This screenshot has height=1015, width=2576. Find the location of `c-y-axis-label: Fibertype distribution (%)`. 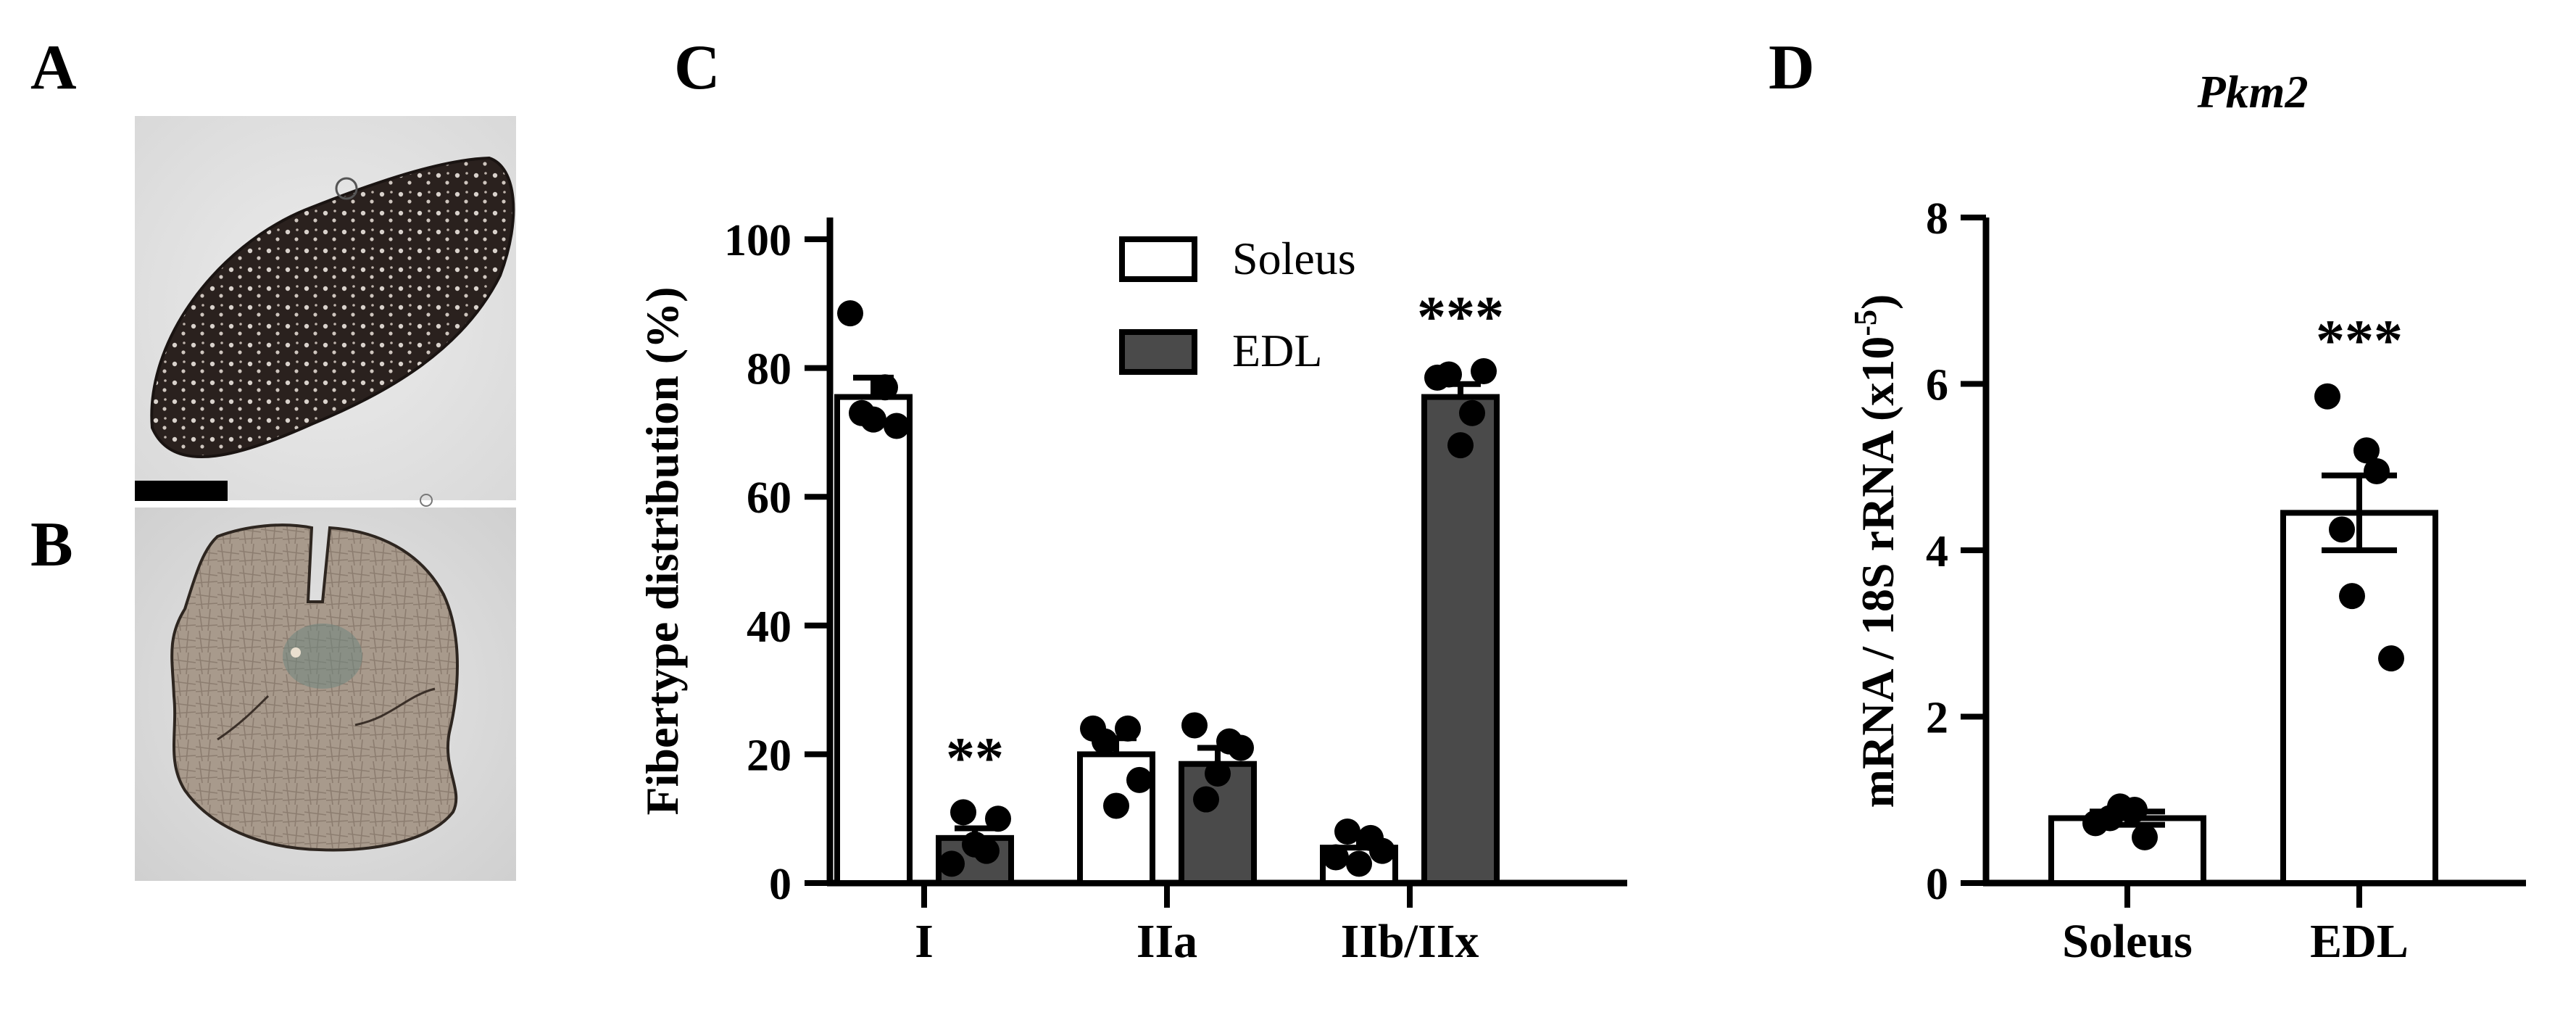

c-y-axis-label: Fibertype distribution (%) is located at coordinates (662, 551).